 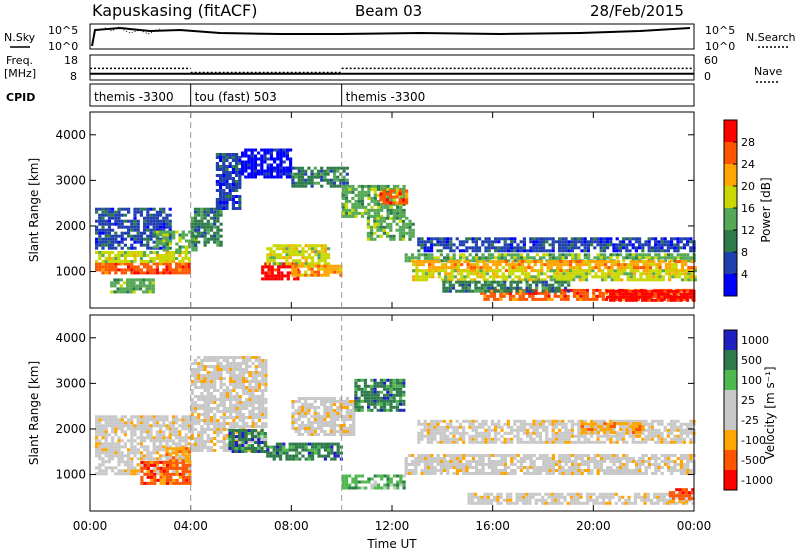 What do you see at coordinates (748, 186) in the screenshot?
I see `colorbar-tick-label: 20` at bounding box center [748, 186].